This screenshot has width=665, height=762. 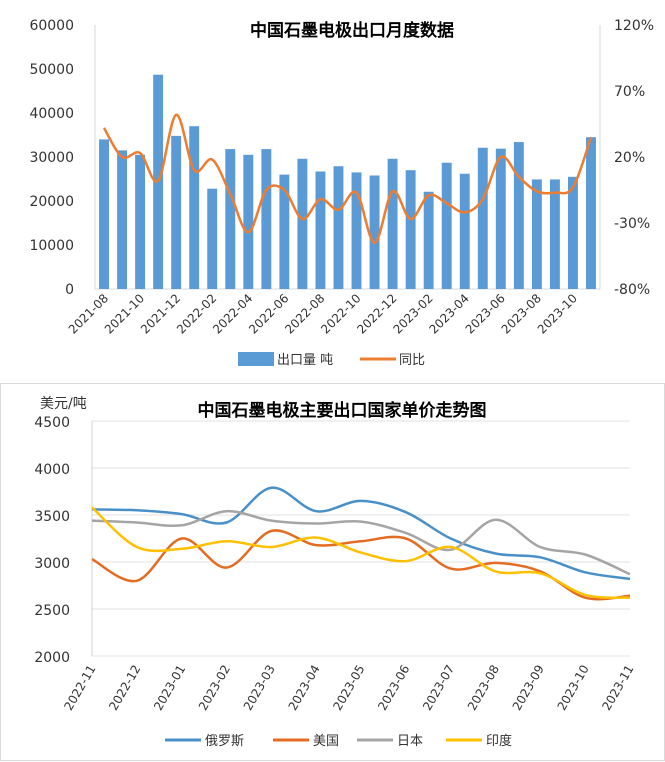 What do you see at coordinates (52, 517) in the screenshot?
I see `chart2-y-tick-label: 3500` at bounding box center [52, 517].